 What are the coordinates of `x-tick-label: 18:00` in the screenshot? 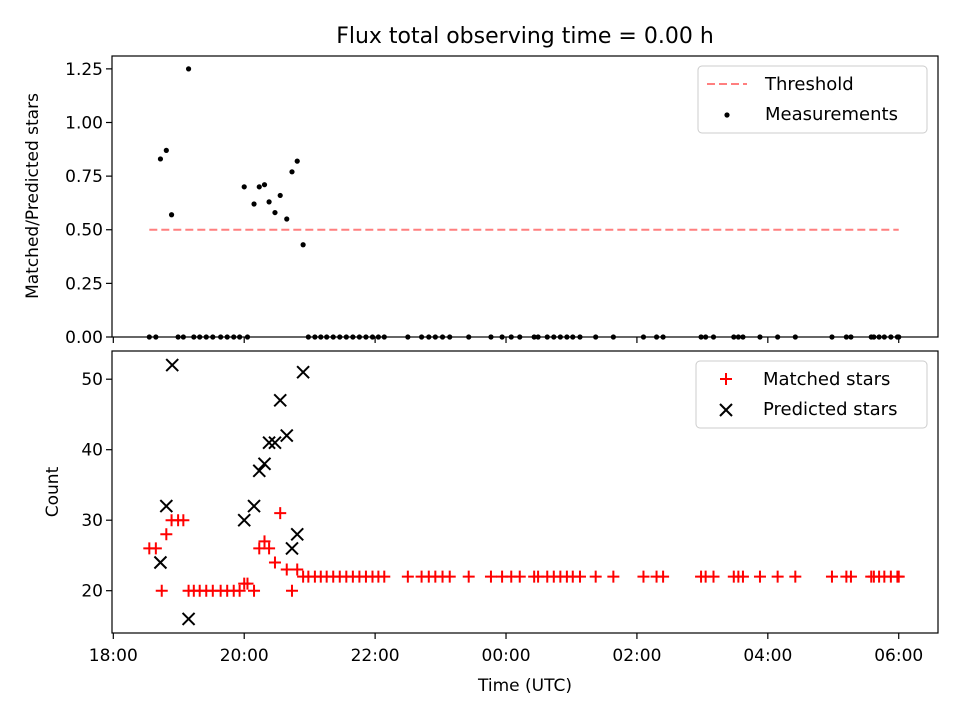 It's located at (113, 656).